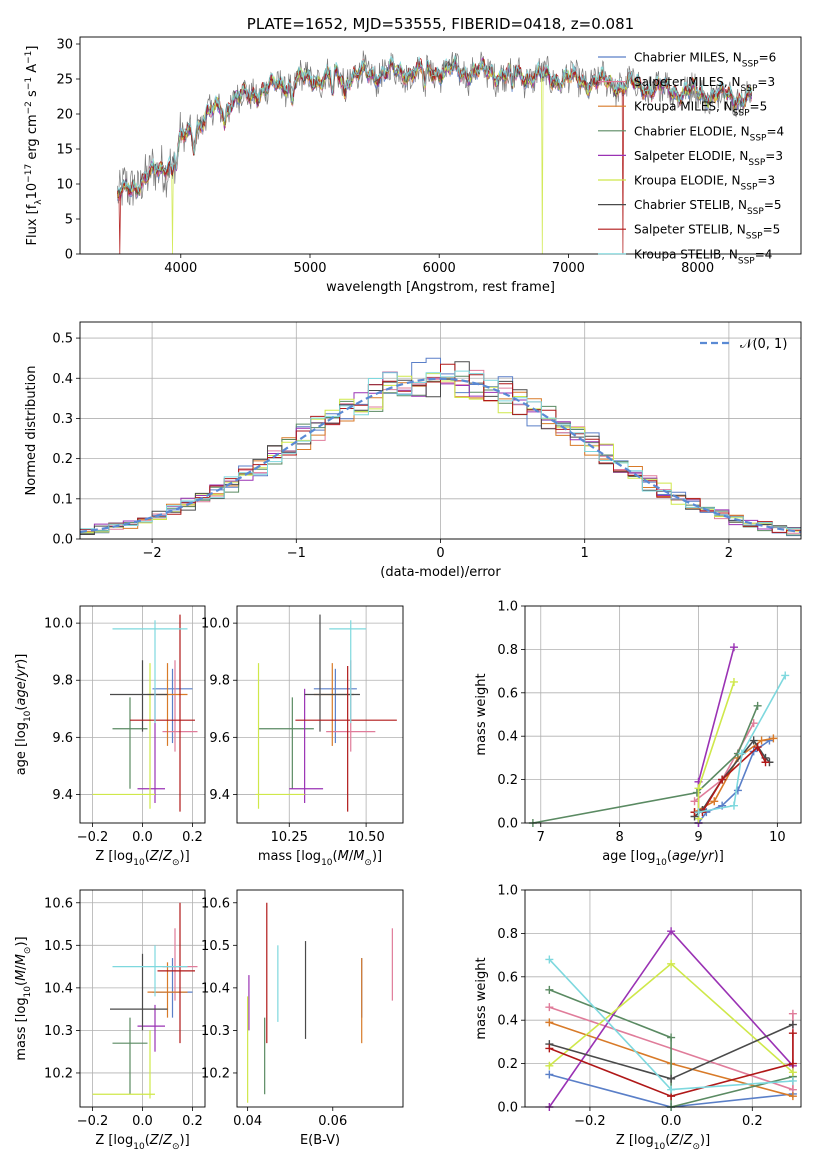 This screenshot has height=1170, width=819. Describe the element at coordinates (507, 934) in the screenshot. I see `y-tick-label: 0.8` at that location.